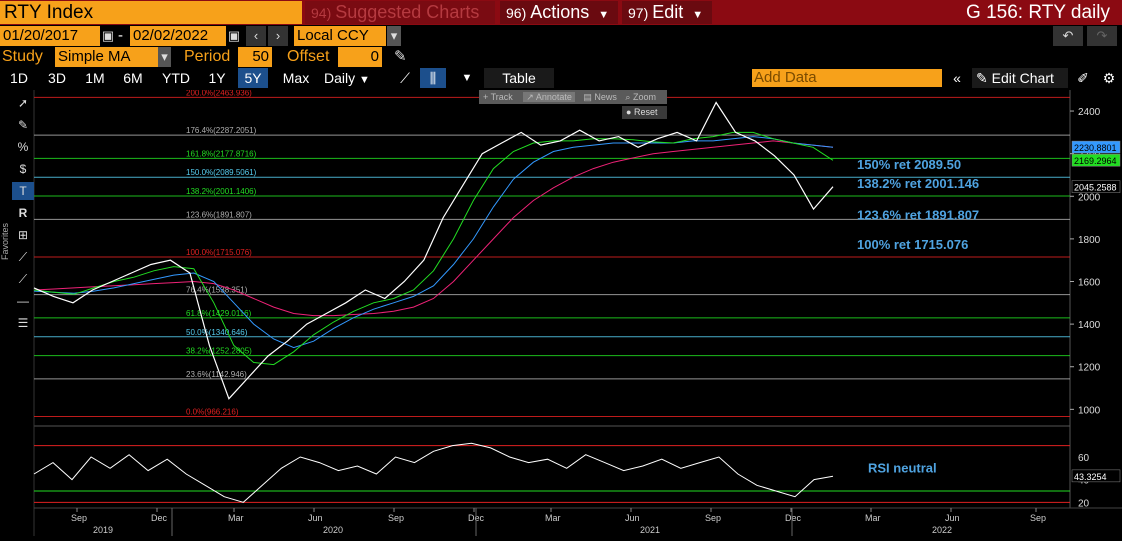  I want to click on range-1y-button: 1Y, so click(217, 78).